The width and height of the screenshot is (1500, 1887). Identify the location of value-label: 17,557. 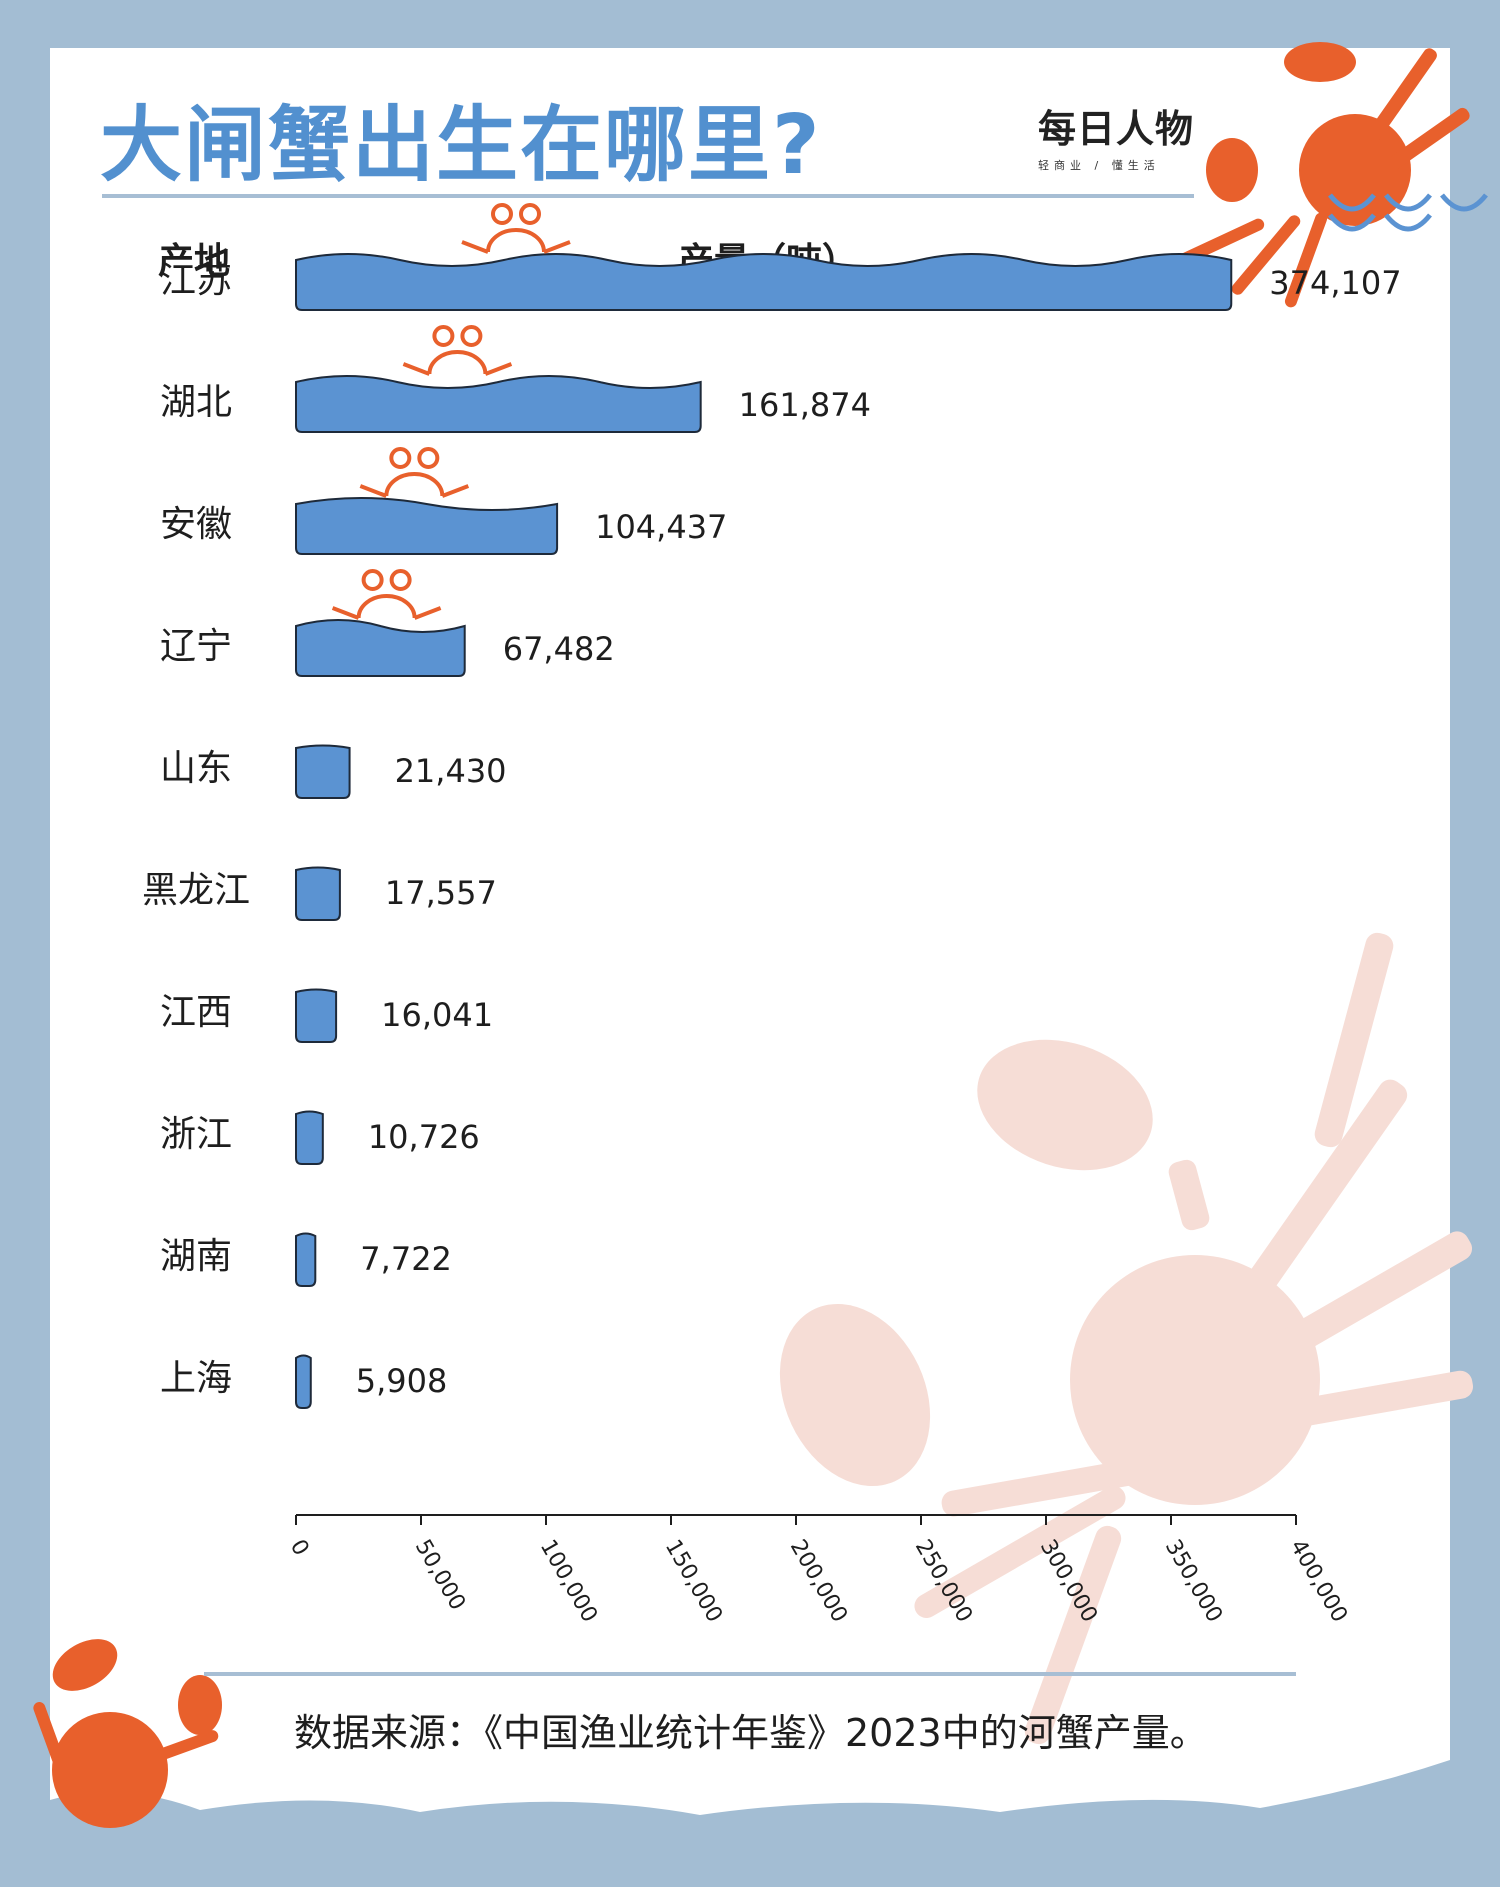
(441, 893).